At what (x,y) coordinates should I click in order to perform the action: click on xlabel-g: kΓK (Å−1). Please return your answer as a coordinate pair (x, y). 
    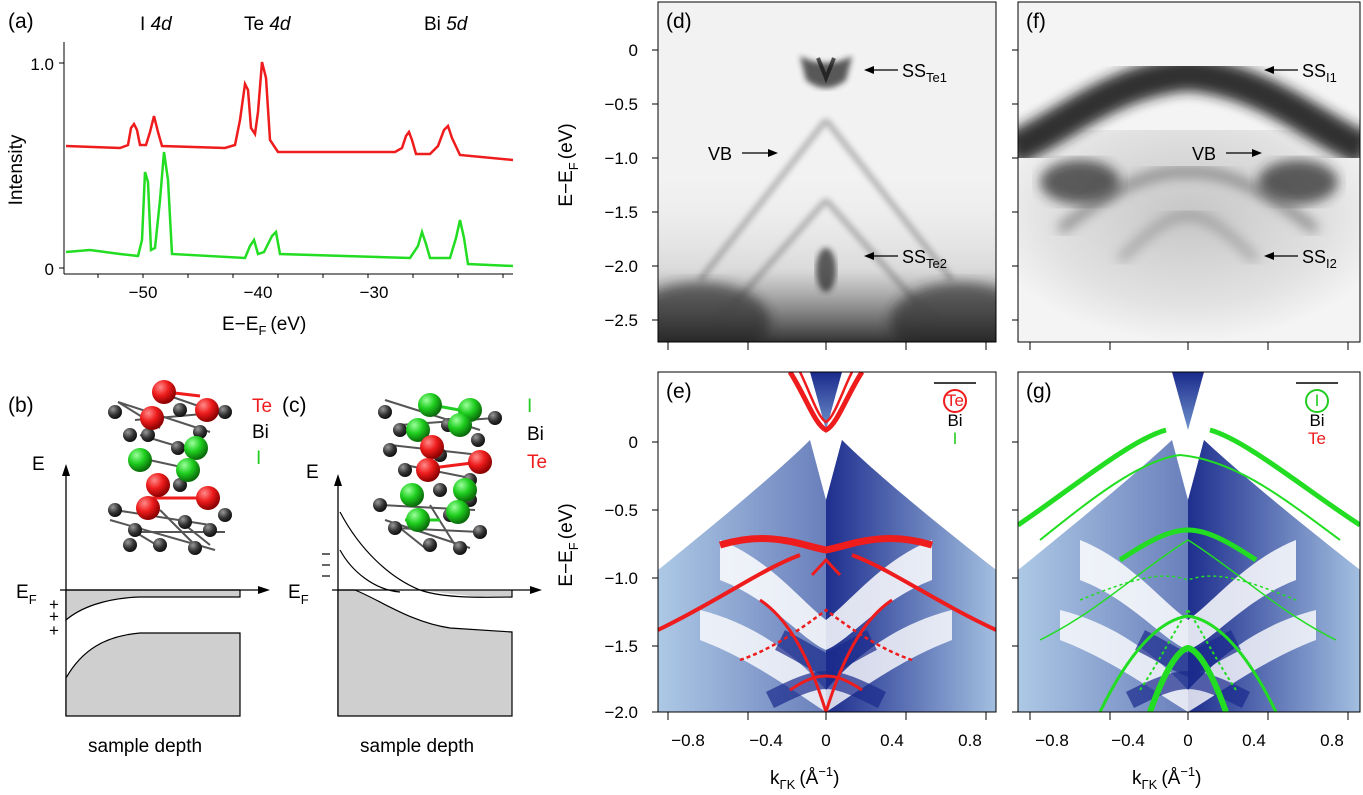
    Looking at the image, I should click on (1167, 778).